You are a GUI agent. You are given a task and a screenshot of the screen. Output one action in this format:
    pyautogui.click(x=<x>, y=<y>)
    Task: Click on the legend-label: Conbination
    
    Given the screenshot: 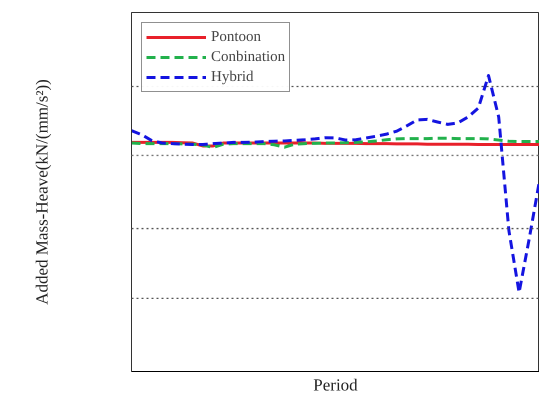 What is the action you would take?
    pyautogui.click(x=248, y=57)
    